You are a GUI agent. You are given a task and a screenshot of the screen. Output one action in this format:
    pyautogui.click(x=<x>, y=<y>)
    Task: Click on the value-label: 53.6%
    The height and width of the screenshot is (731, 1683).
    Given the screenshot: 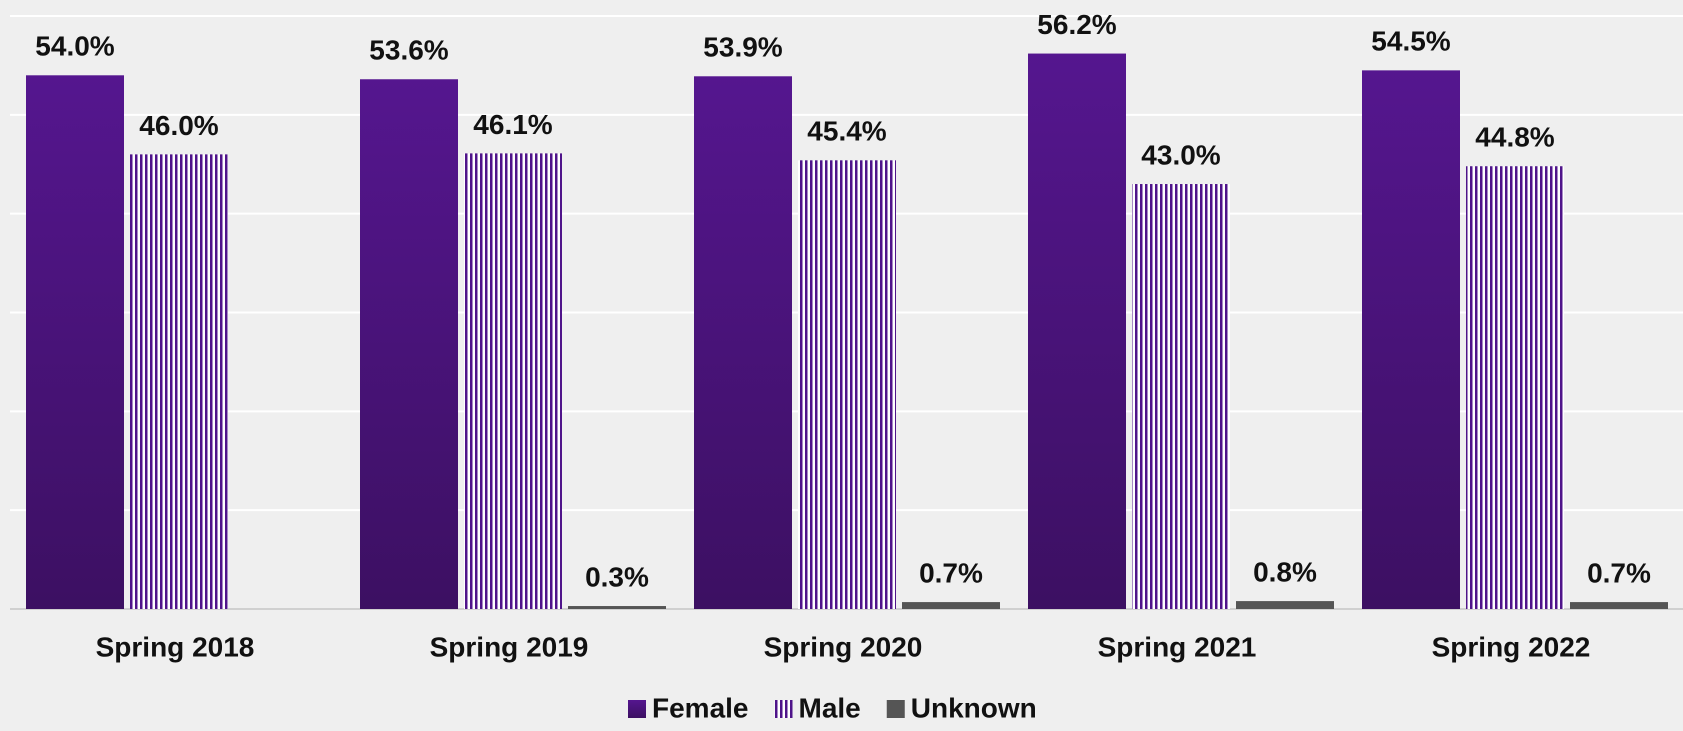 What is the action you would take?
    pyautogui.click(x=408, y=50)
    